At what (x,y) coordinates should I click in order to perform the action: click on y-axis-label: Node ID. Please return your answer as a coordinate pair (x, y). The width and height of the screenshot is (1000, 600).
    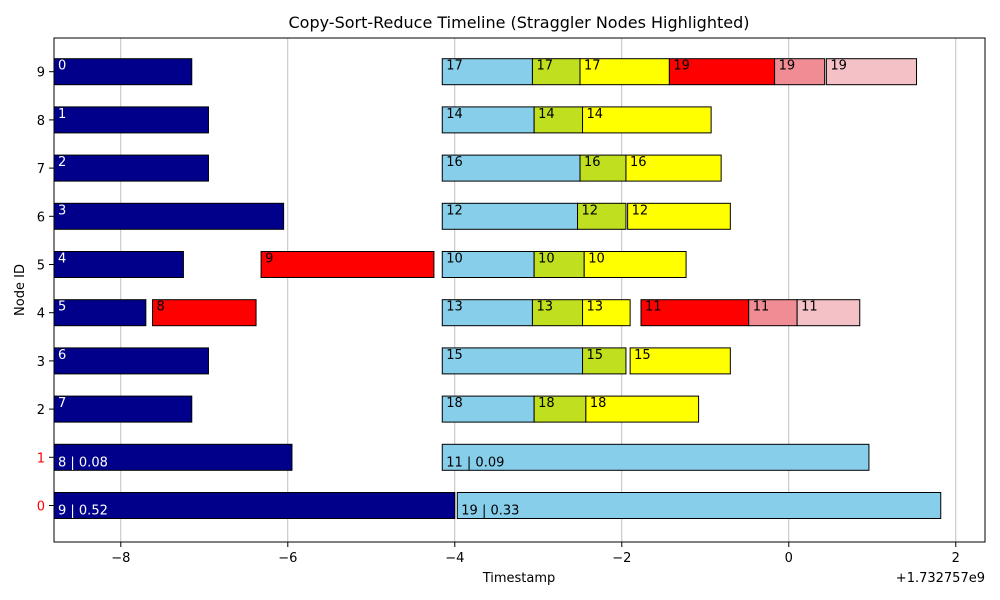
    Looking at the image, I should click on (20, 290).